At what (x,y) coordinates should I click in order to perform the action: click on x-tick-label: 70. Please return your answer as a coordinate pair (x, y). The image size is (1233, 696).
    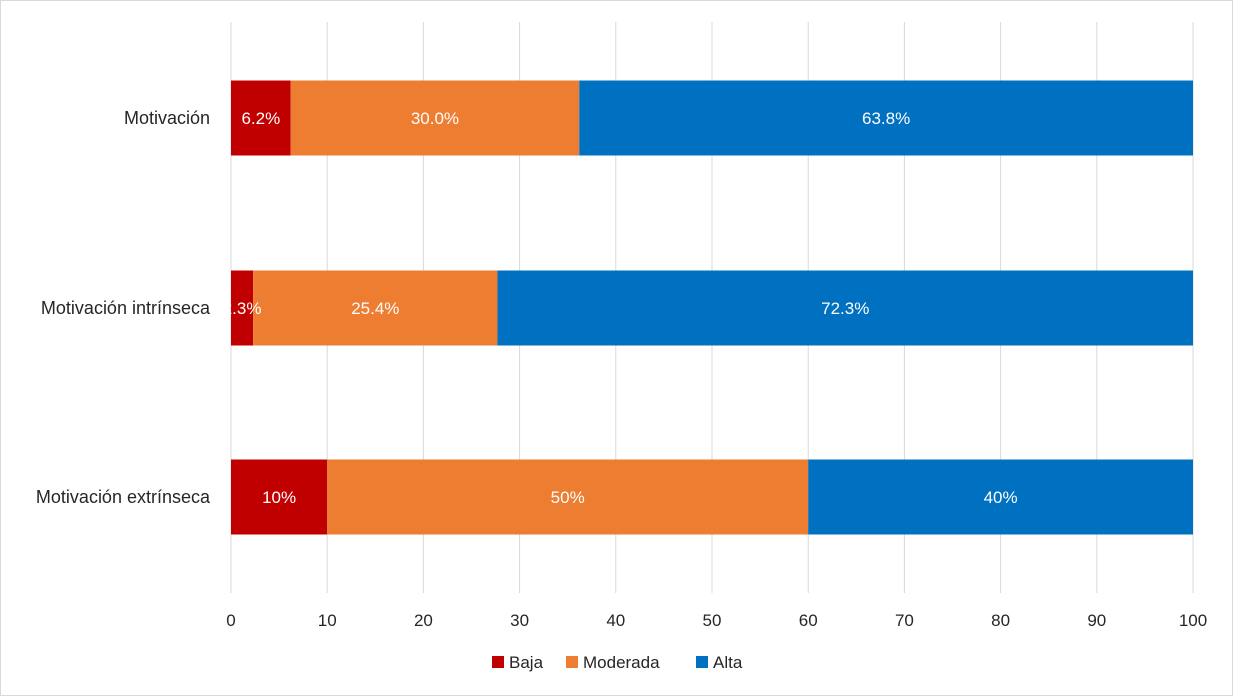
    Looking at the image, I should click on (904, 620).